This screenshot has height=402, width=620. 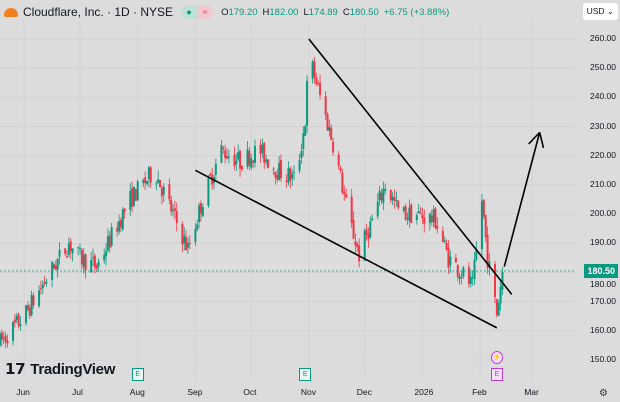 What do you see at coordinates (137, 392) in the screenshot?
I see `time-tick: Aug` at bounding box center [137, 392].